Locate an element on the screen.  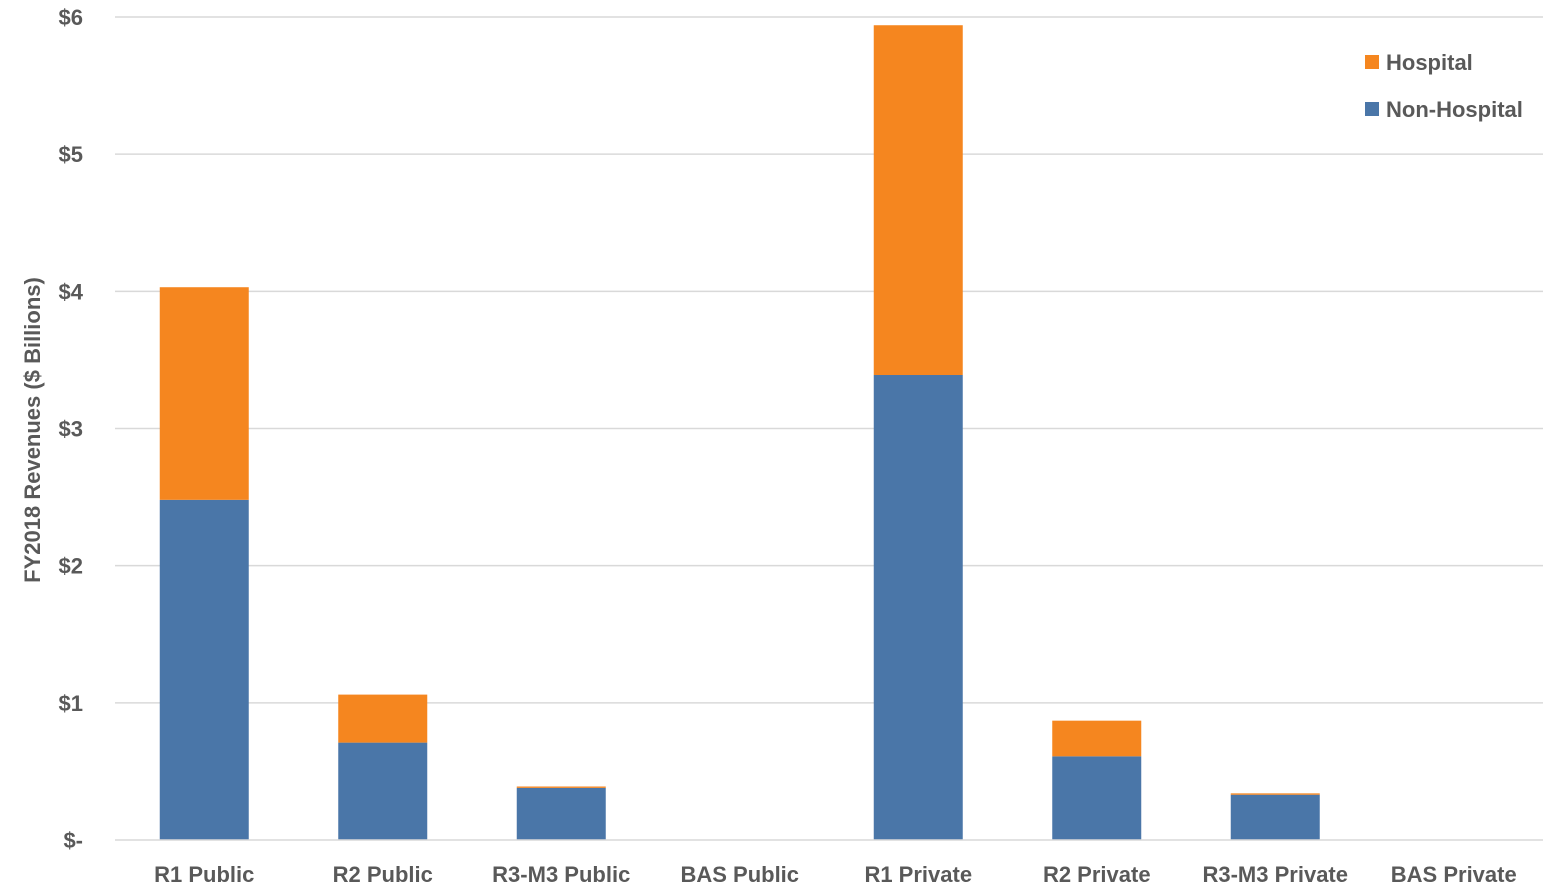
x-category-label: R2 Private is located at coordinates (1097, 874).